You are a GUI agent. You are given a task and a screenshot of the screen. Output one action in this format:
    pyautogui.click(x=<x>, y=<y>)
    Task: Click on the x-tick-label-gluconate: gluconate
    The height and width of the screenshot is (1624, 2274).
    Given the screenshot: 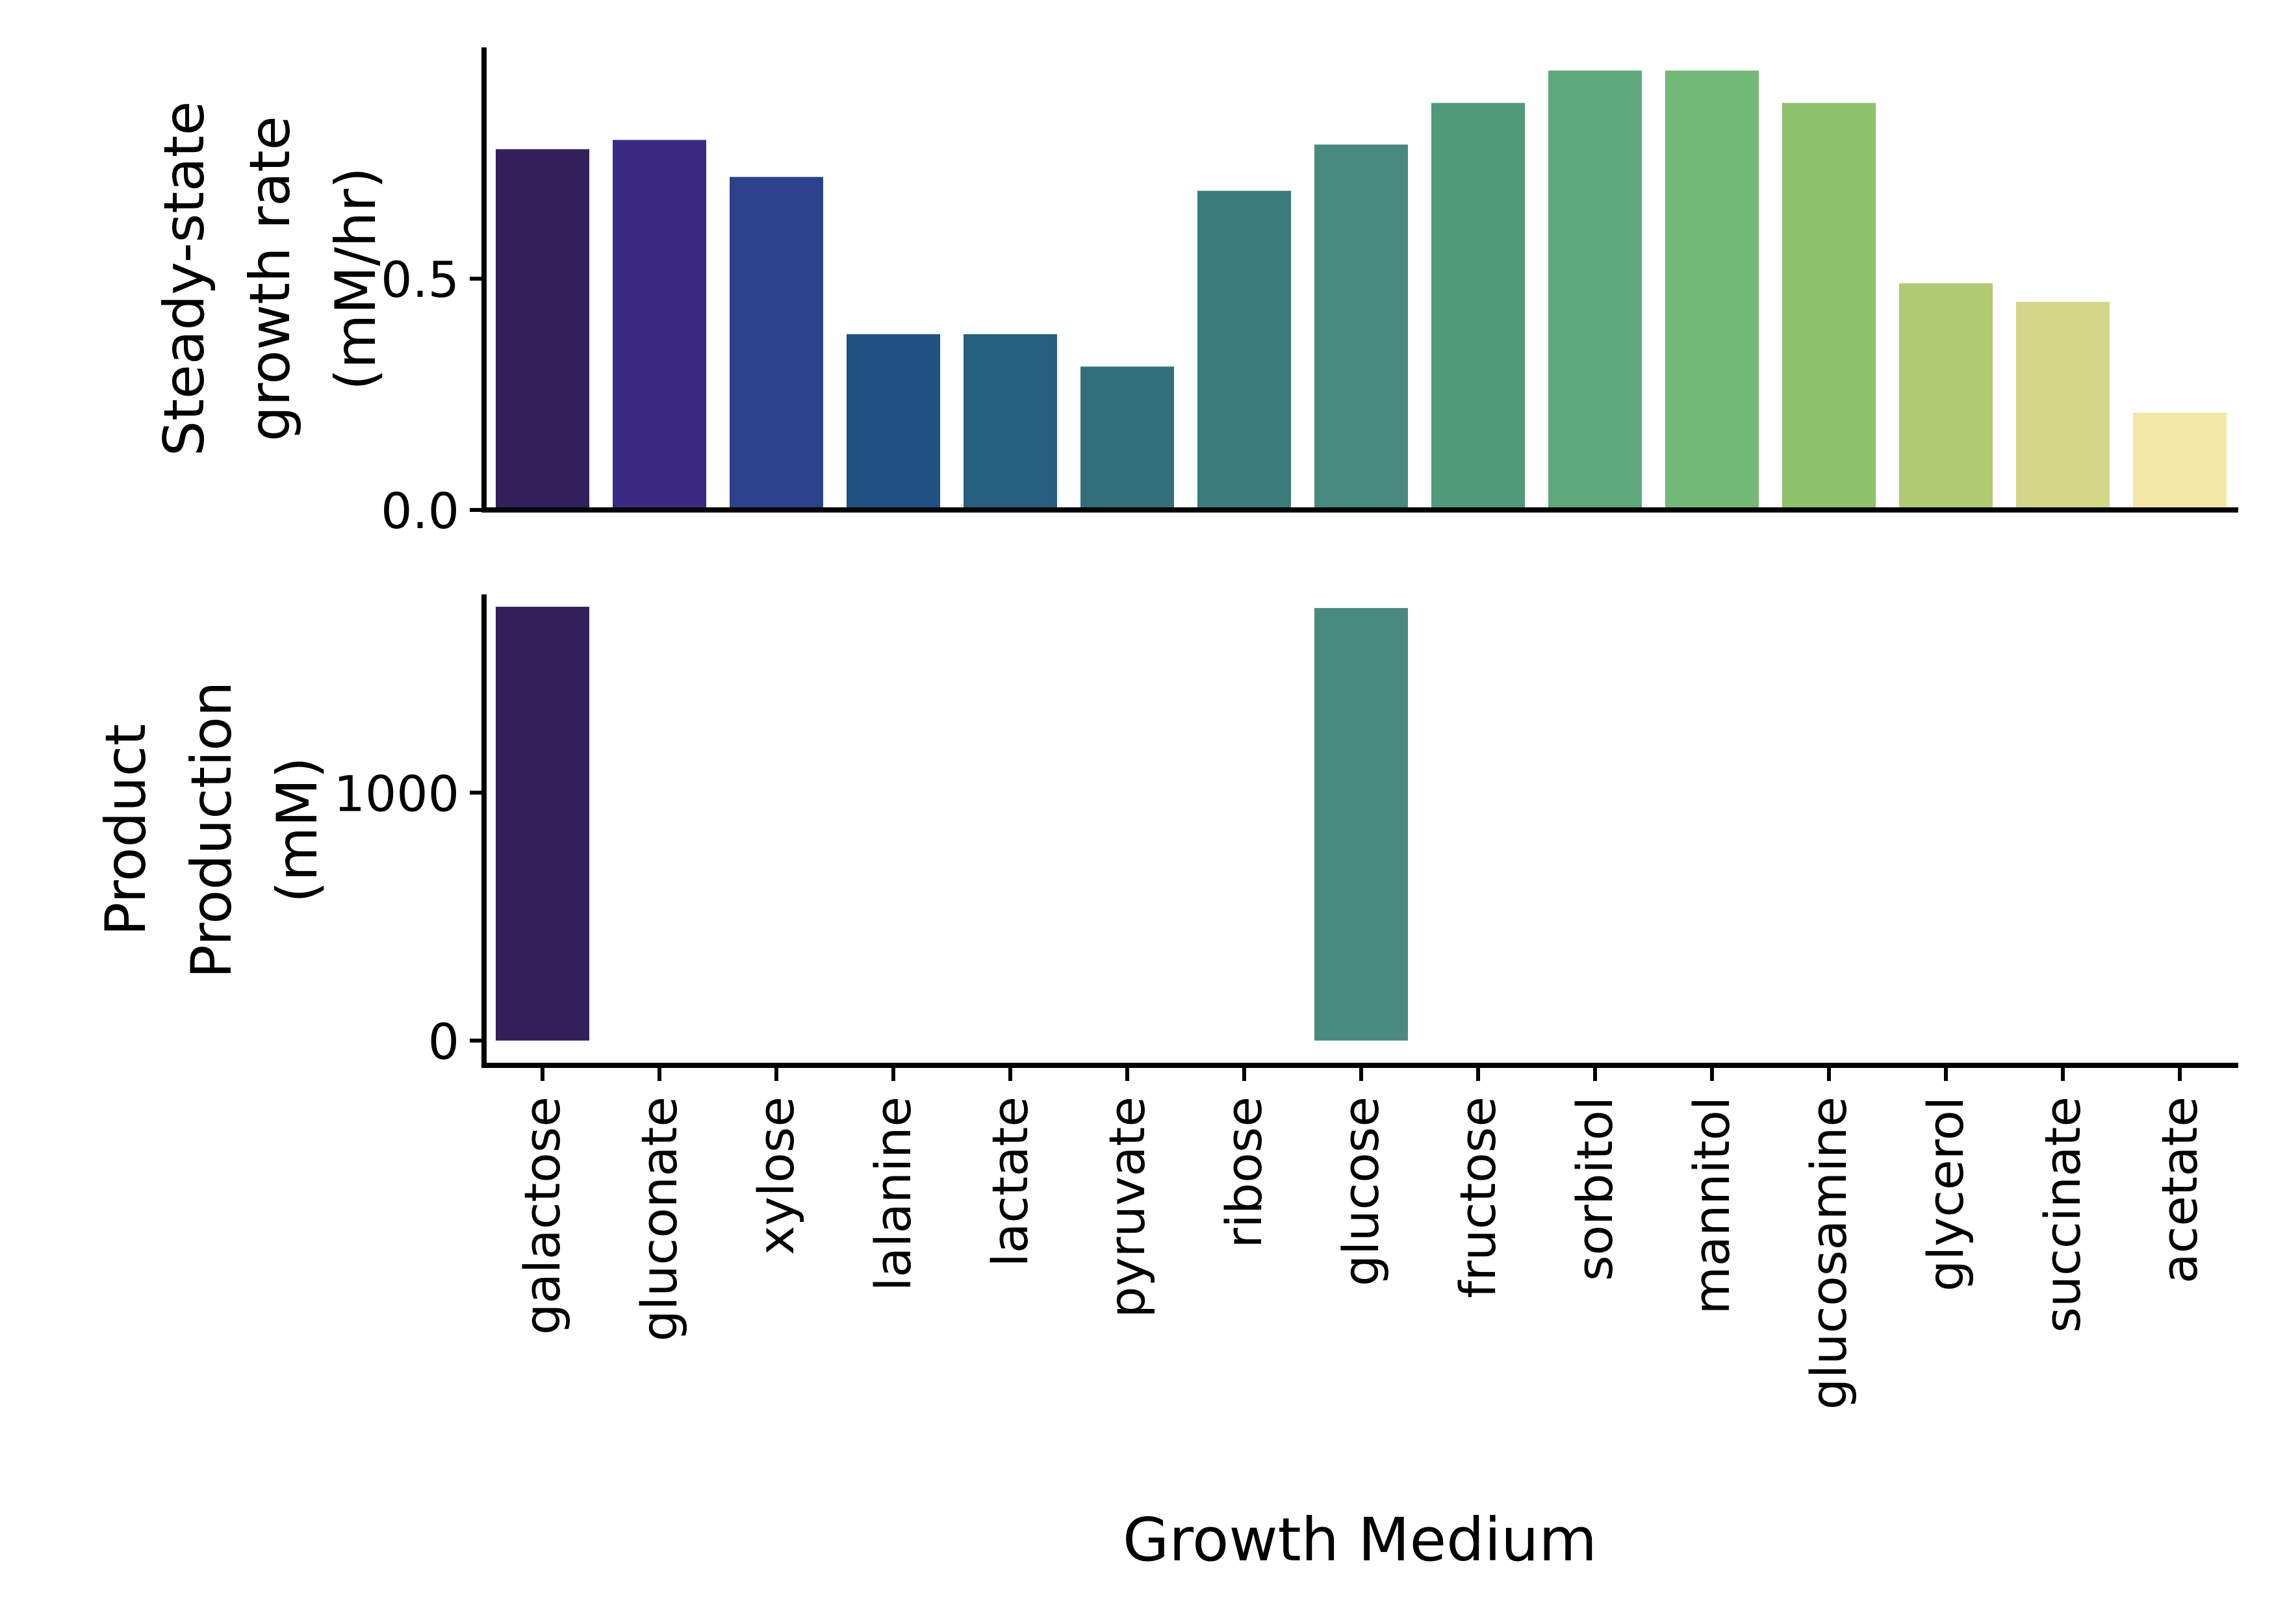 What is the action you would take?
    pyautogui.click(x=659, y=1219)
    